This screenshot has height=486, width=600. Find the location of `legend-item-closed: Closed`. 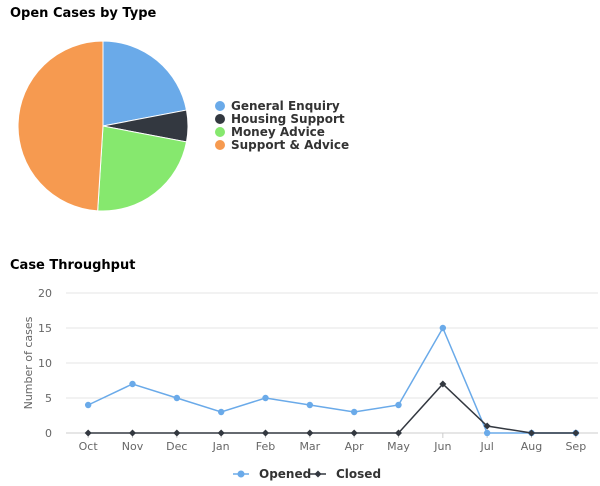

legend-item-closed: Closed is located at coordinates (345, 474).